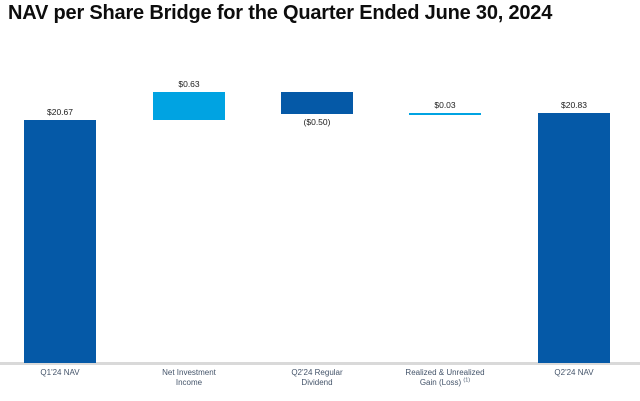  What do you see at coordinates (60, 112) in the screenshot?
I see `value-label-q1-24-nav: $20.67` at bounding box center [60, 112].